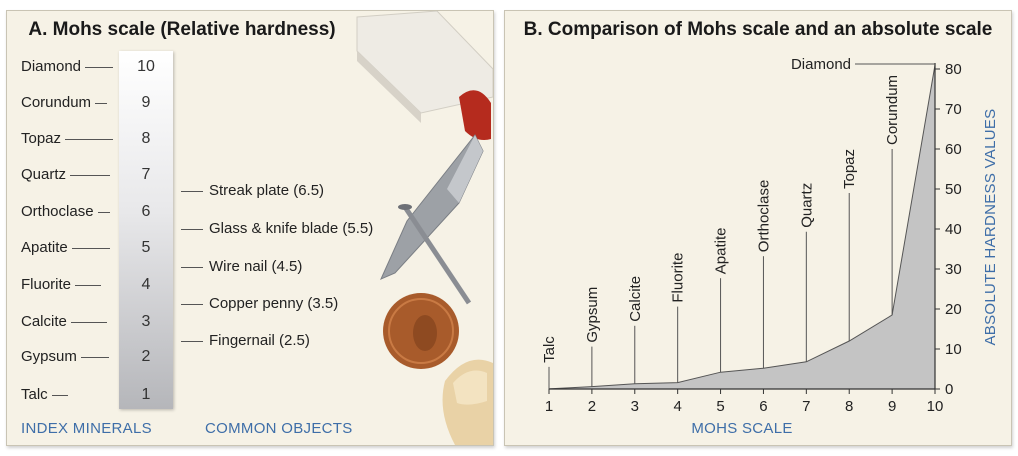 This screenshot has width=1018, height=456. I want to click on y-tick-label: 30, so click(953, 269).